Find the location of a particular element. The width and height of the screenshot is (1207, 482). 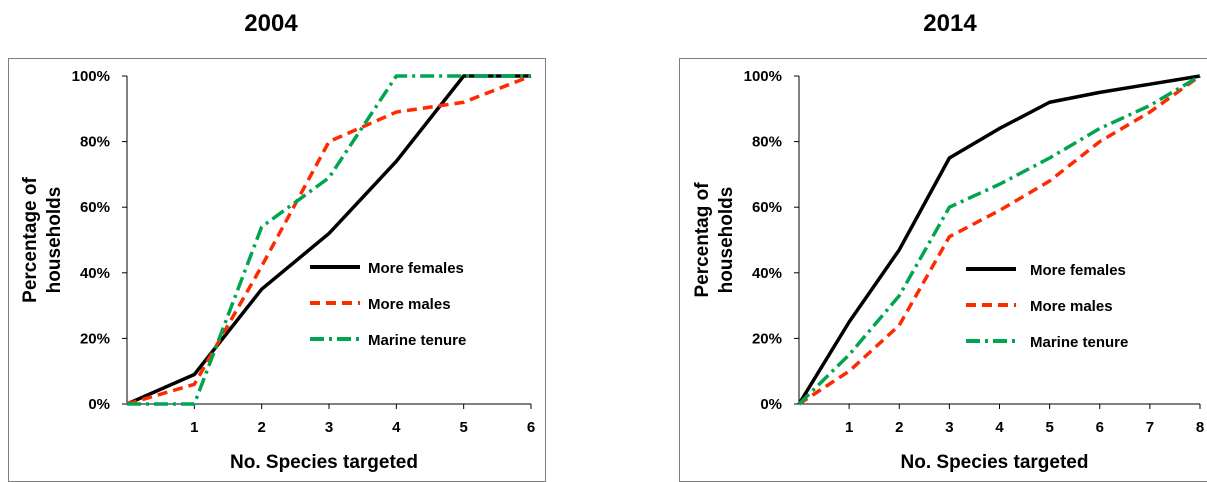

y-axis-title: Percentag of is located at coordinates (702, 240).